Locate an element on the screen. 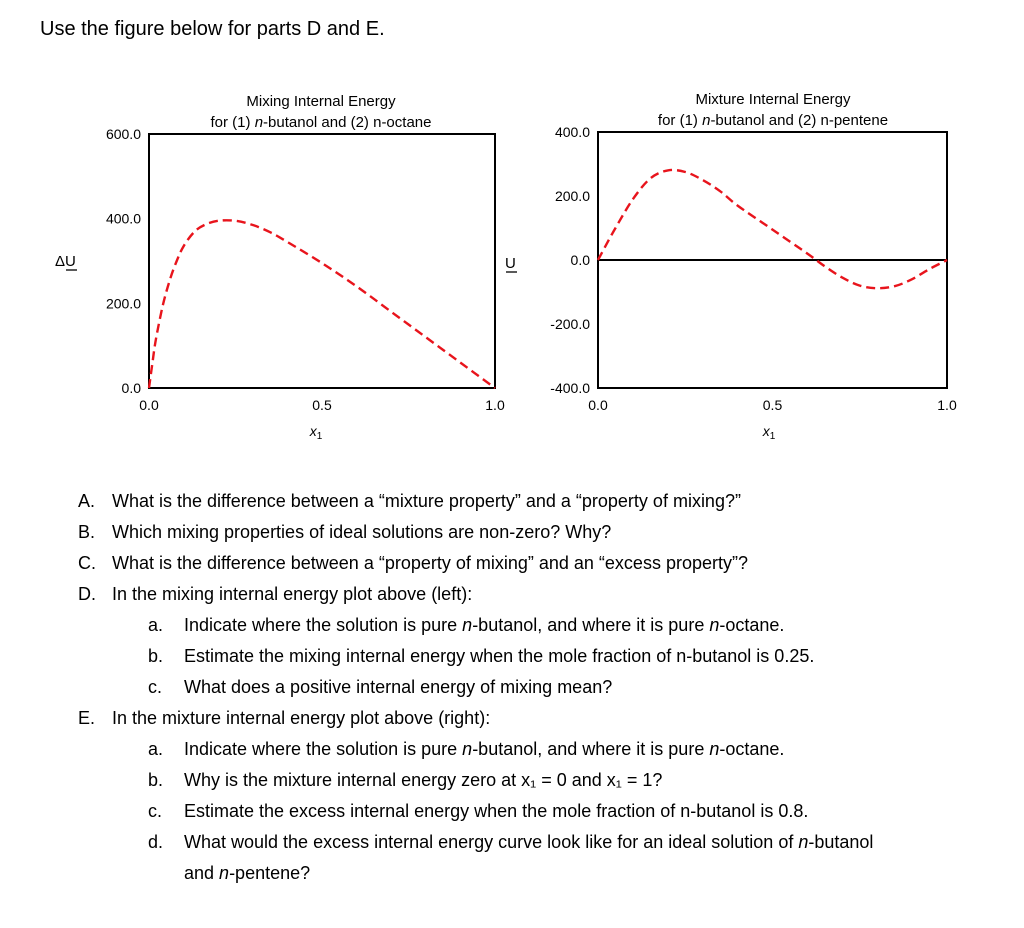  intro-text: Use the figure below for parts D and E. is located at coordinates (212, 29).